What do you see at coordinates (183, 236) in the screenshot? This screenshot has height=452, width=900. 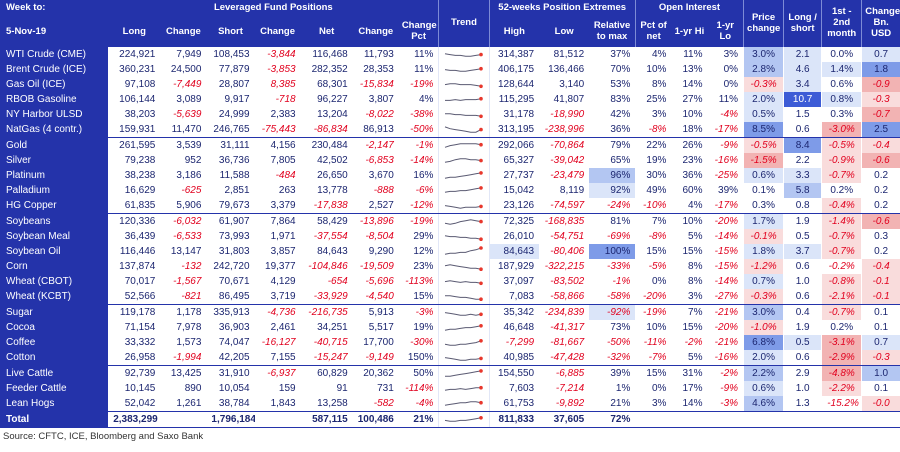 I see `cell: -6,533` at bounding box center [183, 236].